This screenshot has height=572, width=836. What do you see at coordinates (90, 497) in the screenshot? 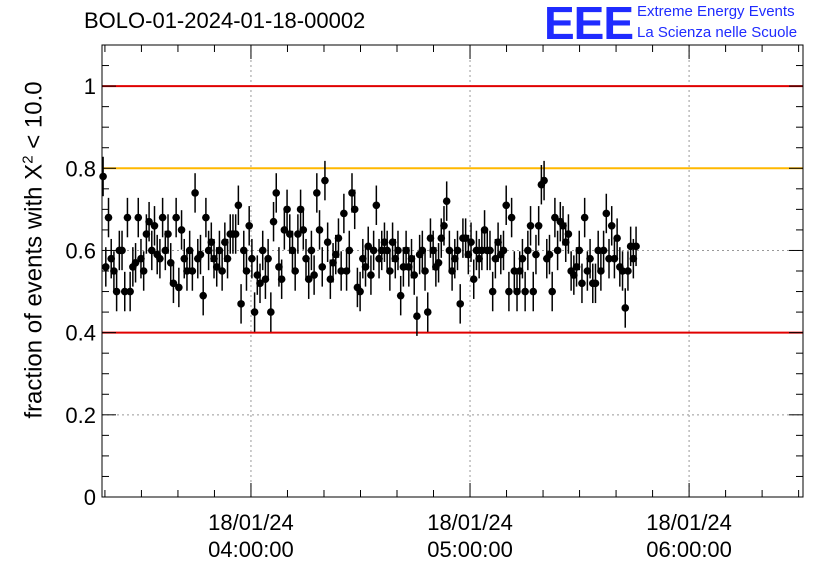
I see `y-tick-label: 0` at bounding box center [90, 497].